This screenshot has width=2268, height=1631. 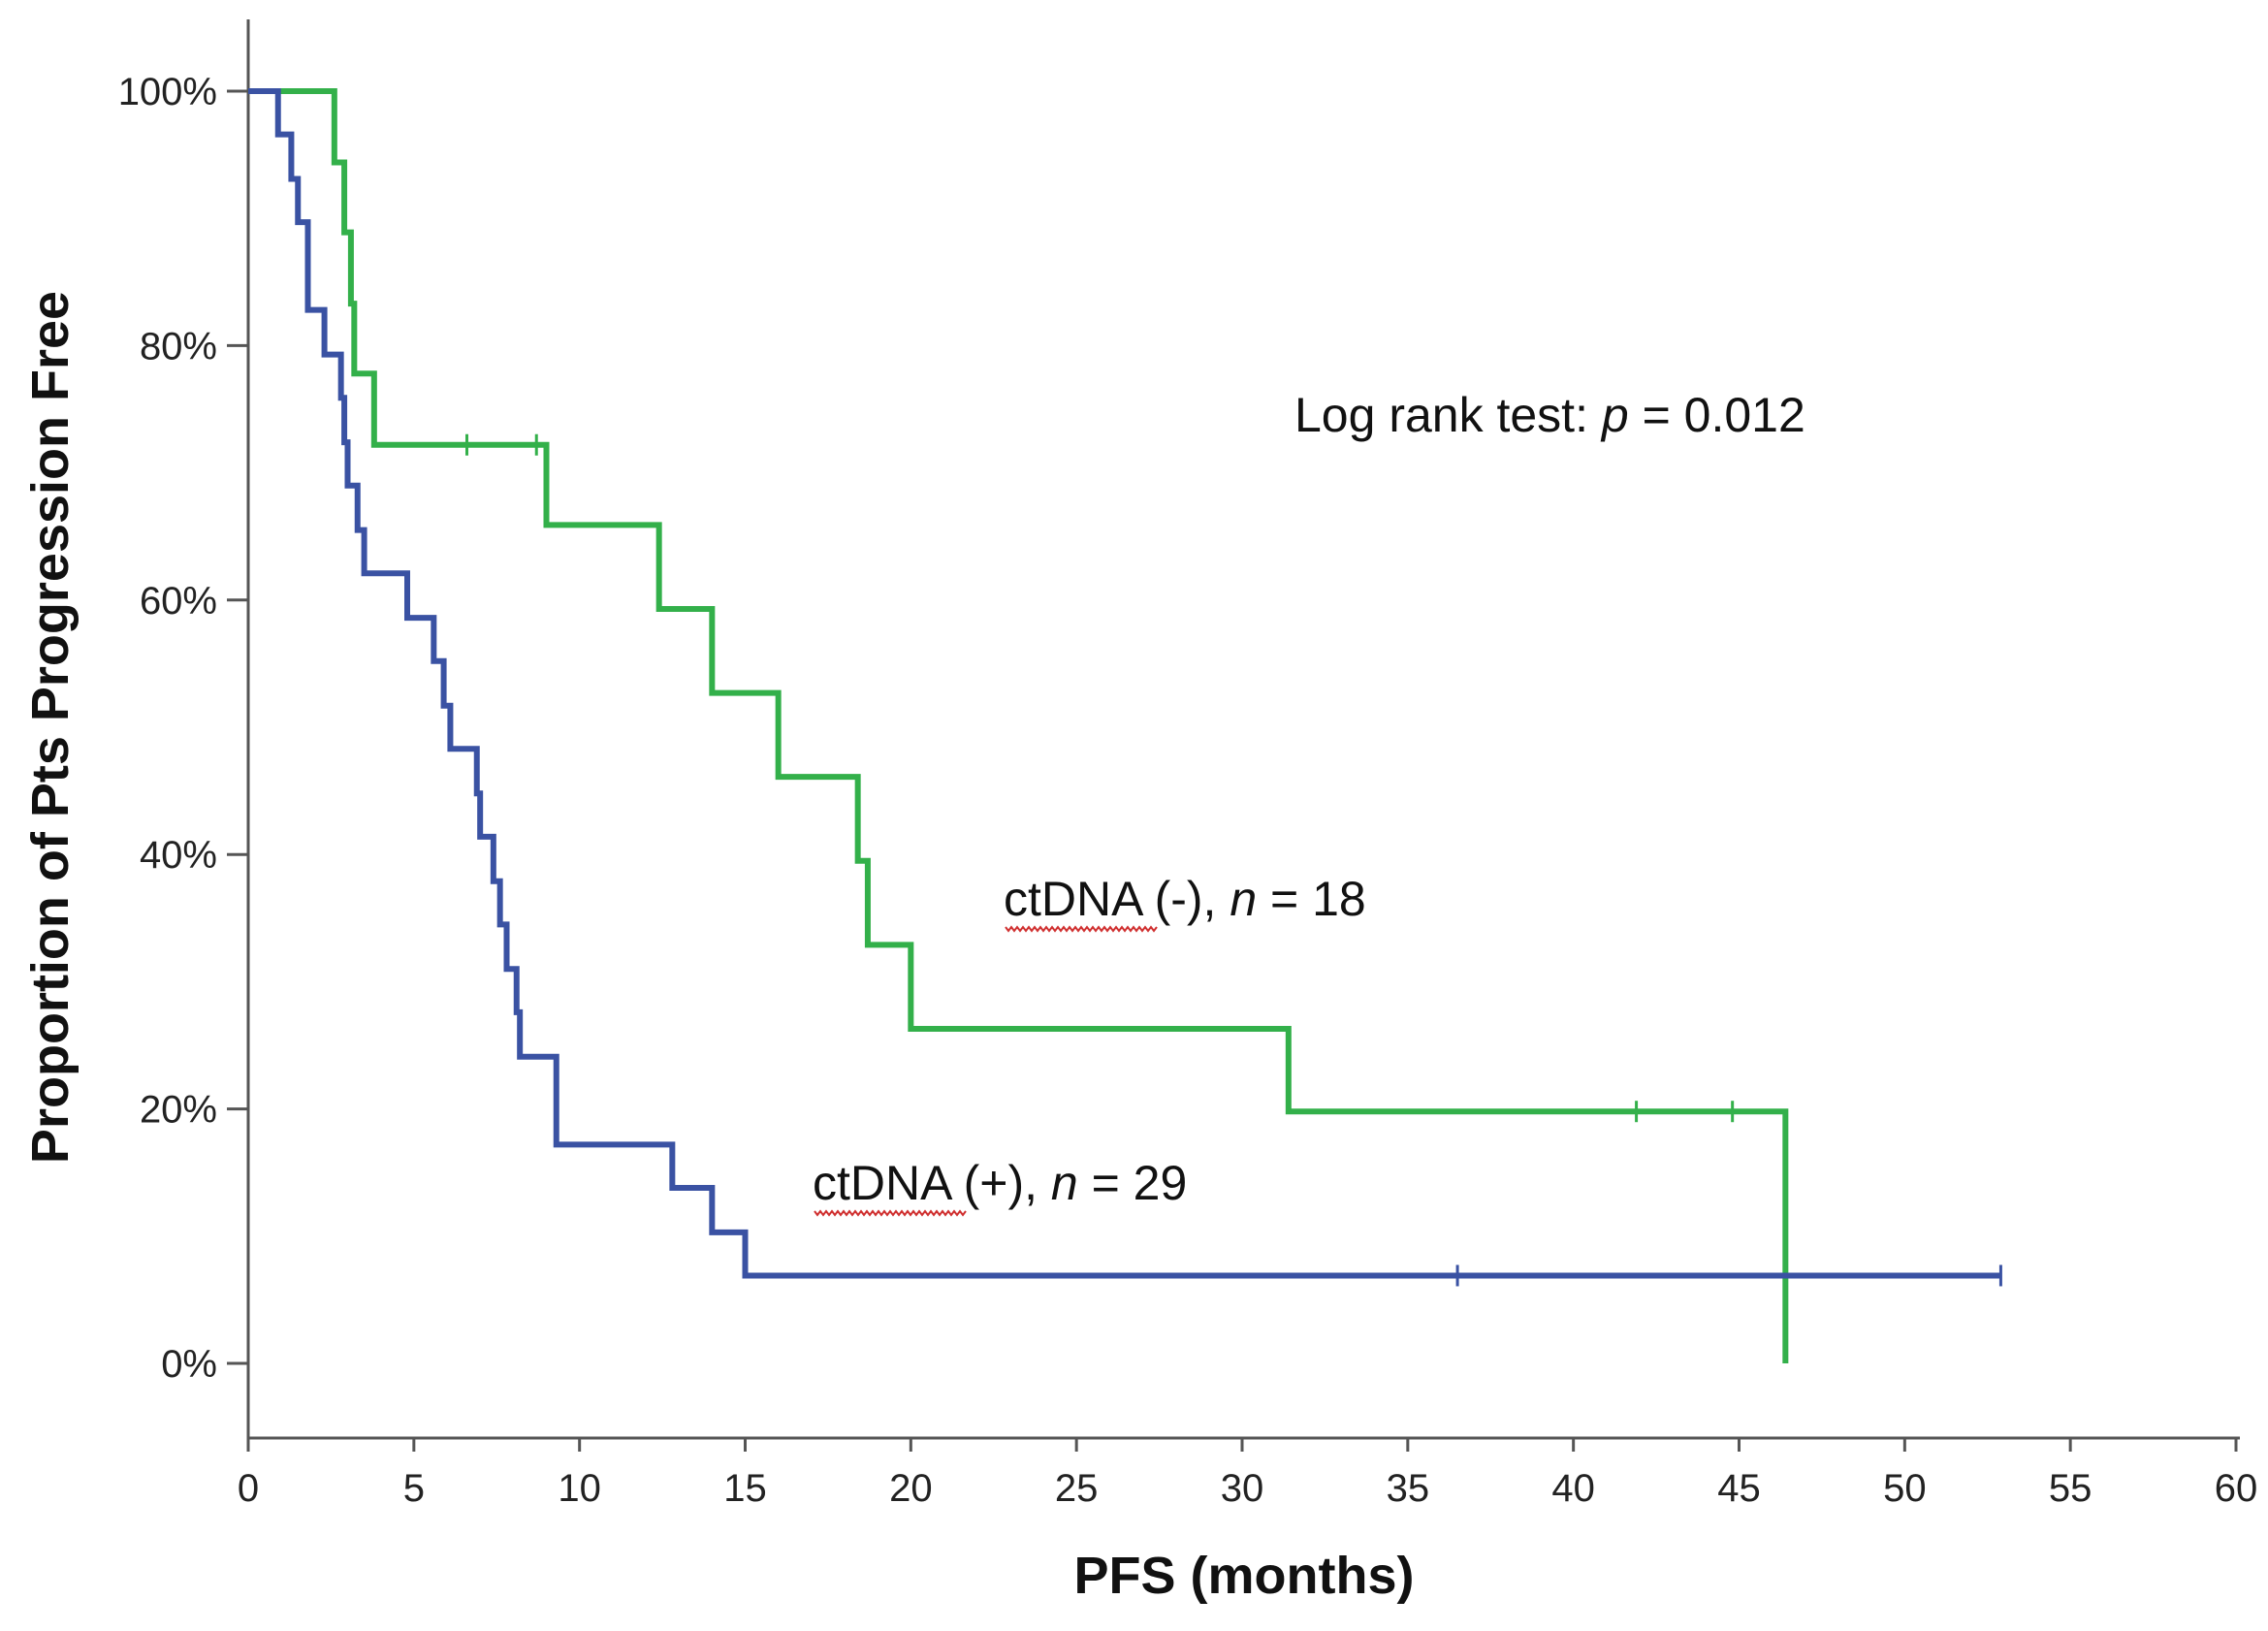 I want to click on ctdna-negative-label: ctDNA (-), n = 18, so click(x=1185, y=899).